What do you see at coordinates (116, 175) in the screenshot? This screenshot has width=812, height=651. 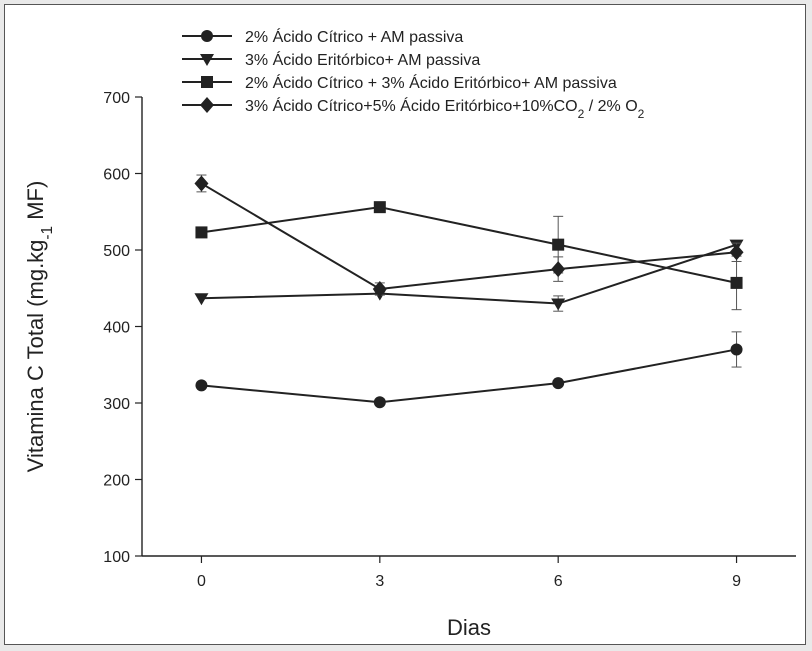 I see `y-tick-label: 600` at bounding box center [116, 175].